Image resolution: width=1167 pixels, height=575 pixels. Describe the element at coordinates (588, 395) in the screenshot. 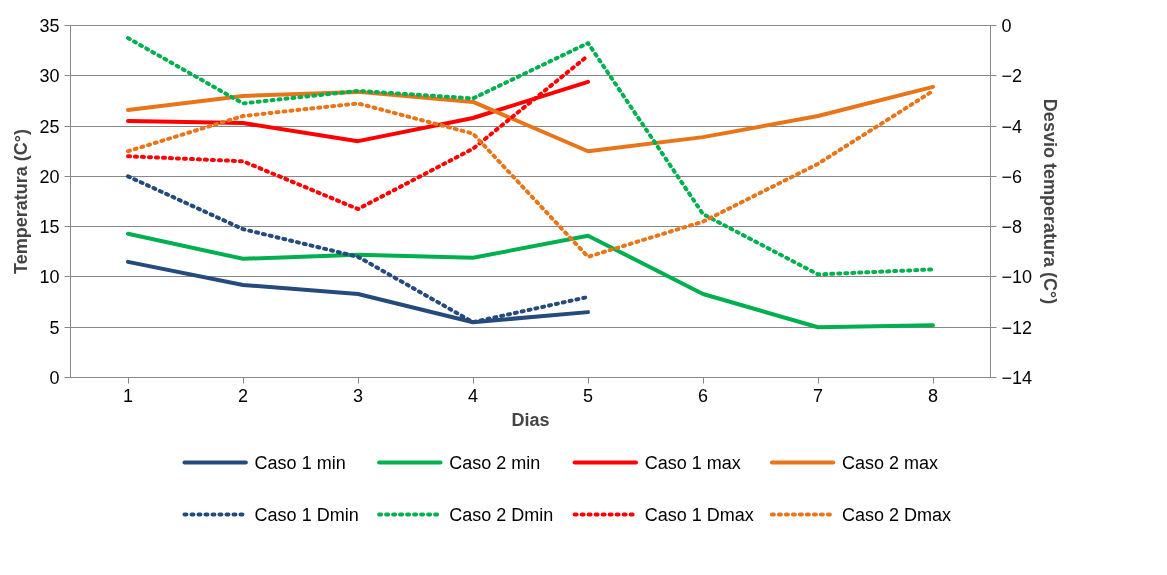

I see `x-tick-label: 5` at that location.